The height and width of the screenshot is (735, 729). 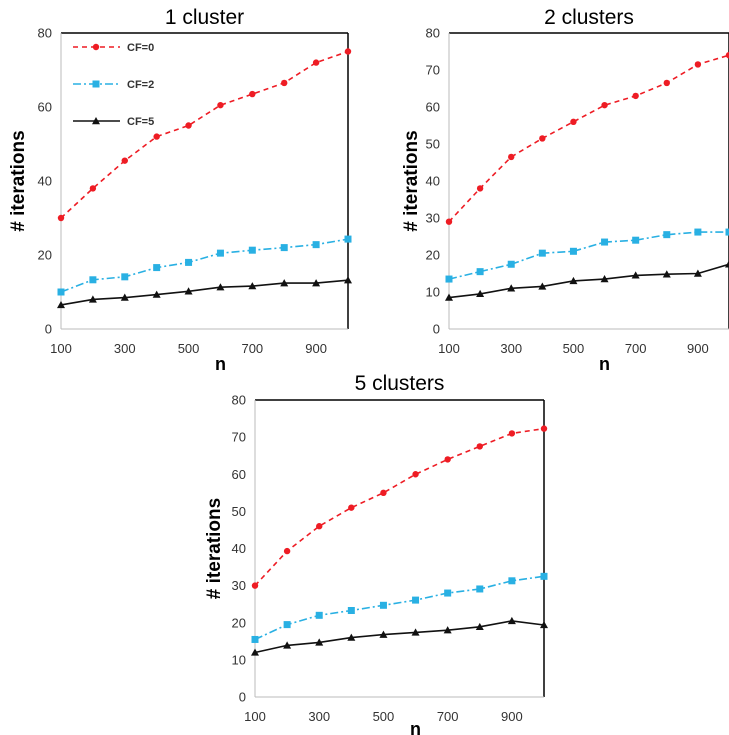 I want to click on chart-1-y-tick-label: 80, so click(x=45, y=33).